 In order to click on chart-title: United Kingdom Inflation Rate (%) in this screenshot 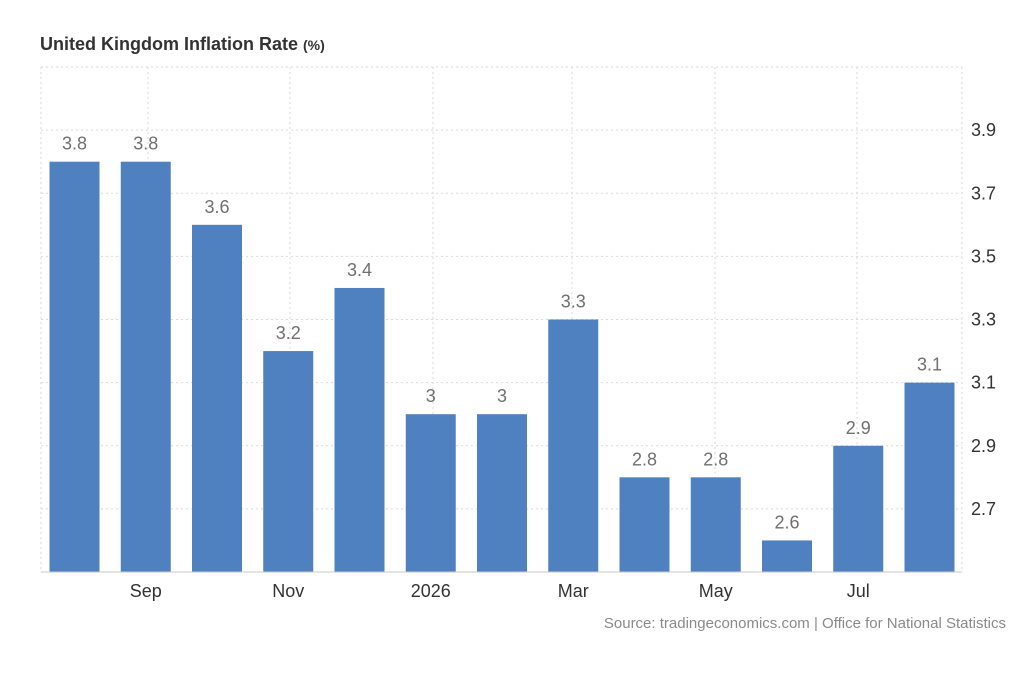, I will do `click(182, 44)`.